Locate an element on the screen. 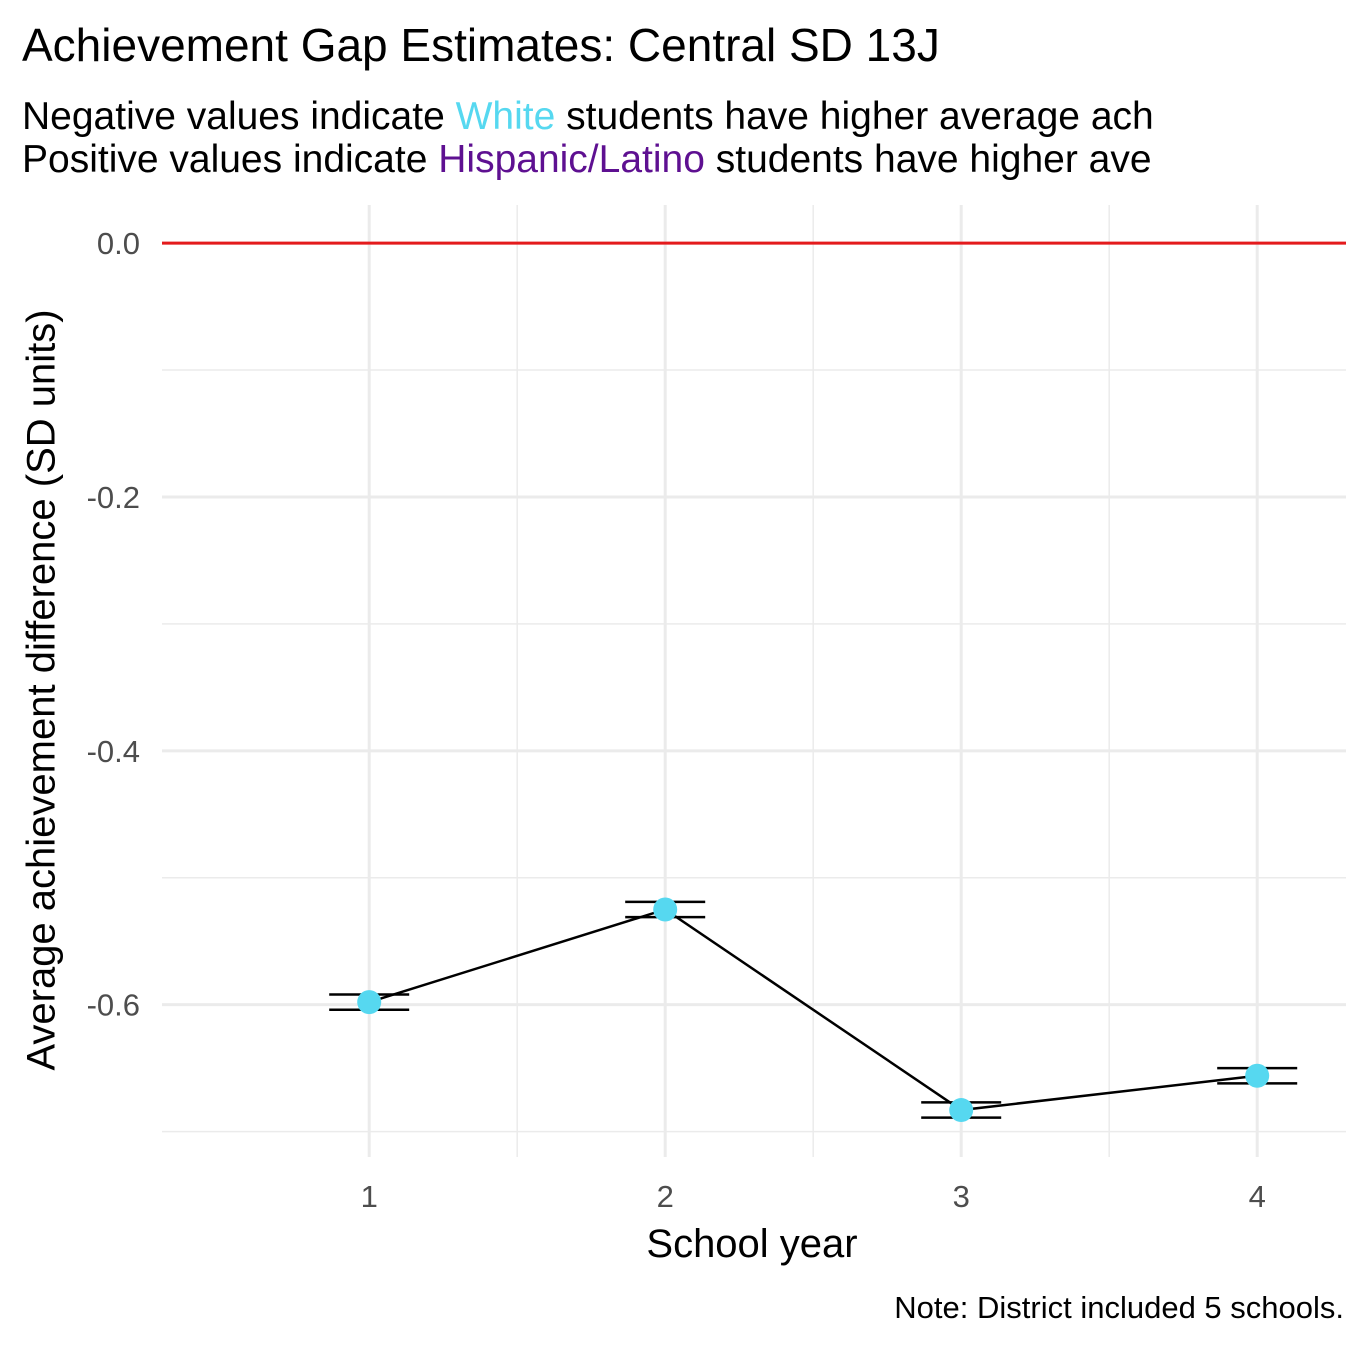 The width and height of the screenshot is (1368, 1350). caption-note: Note: District included 5 schools. is located at coordinates (1119, 1307).